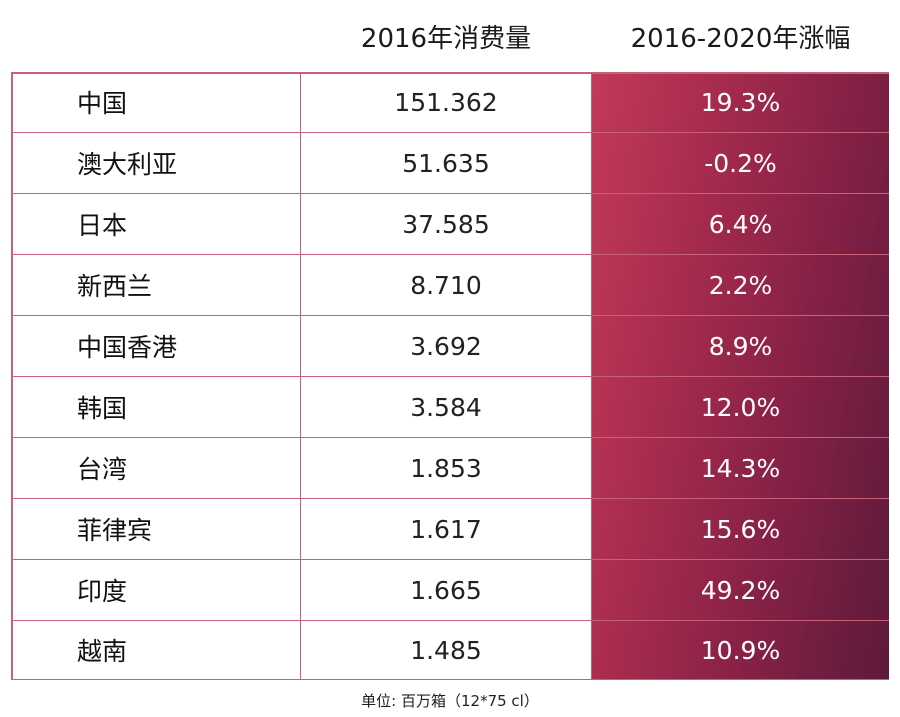 Image resolution: width=900 pixels, height=717 pixels. I want to click on growth-value: 6.4%, so click(740, 224).